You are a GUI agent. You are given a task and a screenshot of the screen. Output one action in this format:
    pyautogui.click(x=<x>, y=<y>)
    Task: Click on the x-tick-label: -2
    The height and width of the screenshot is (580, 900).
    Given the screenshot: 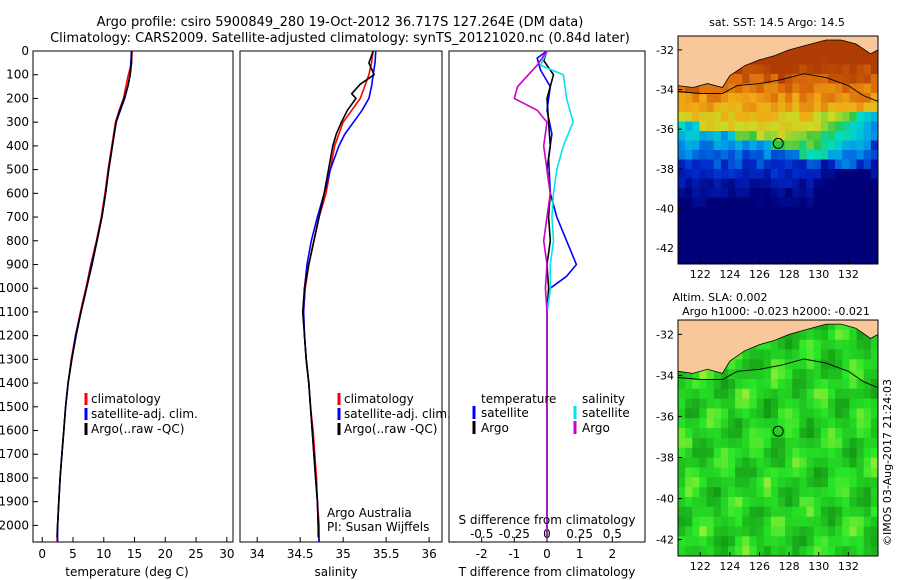 What is the action you would take?
    pyautogui.click(x=482, y=554)
    